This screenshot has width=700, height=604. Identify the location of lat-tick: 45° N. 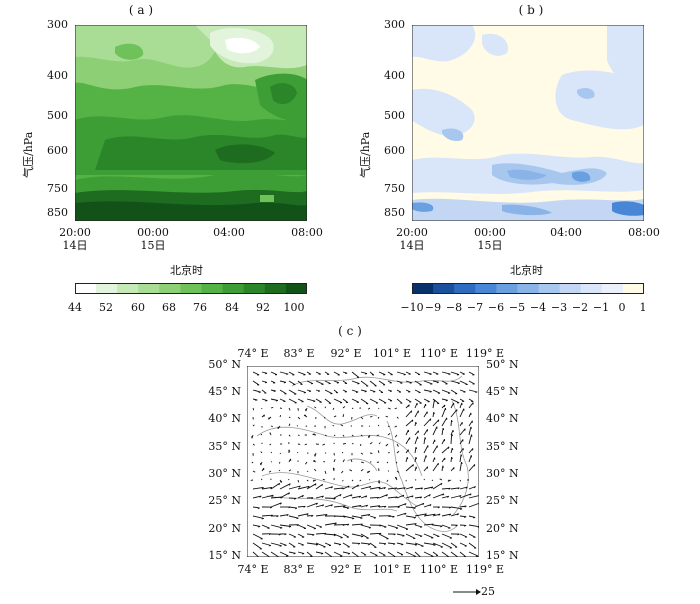
(502, 391).